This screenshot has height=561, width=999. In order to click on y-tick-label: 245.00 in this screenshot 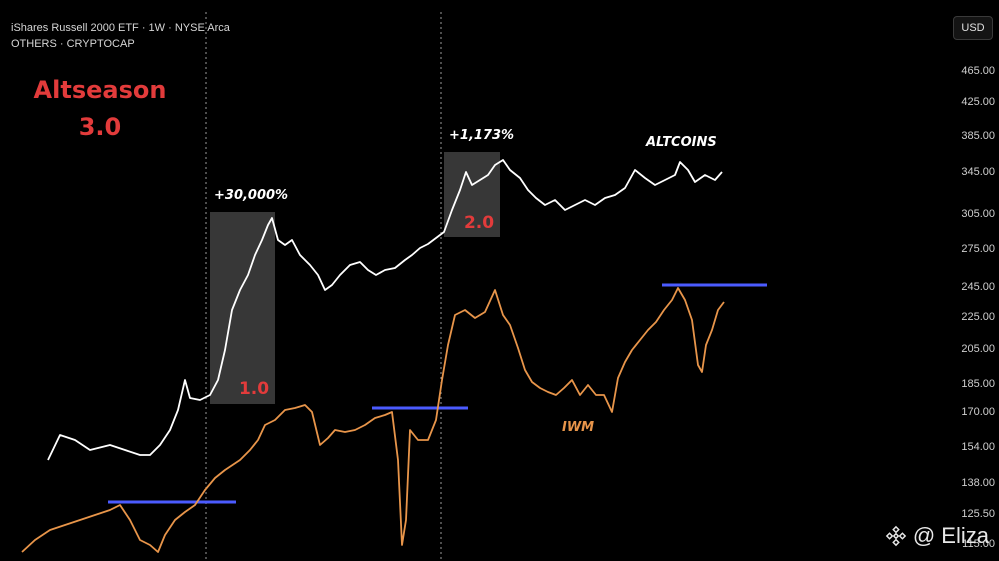, I will do `click(978, 287)`.